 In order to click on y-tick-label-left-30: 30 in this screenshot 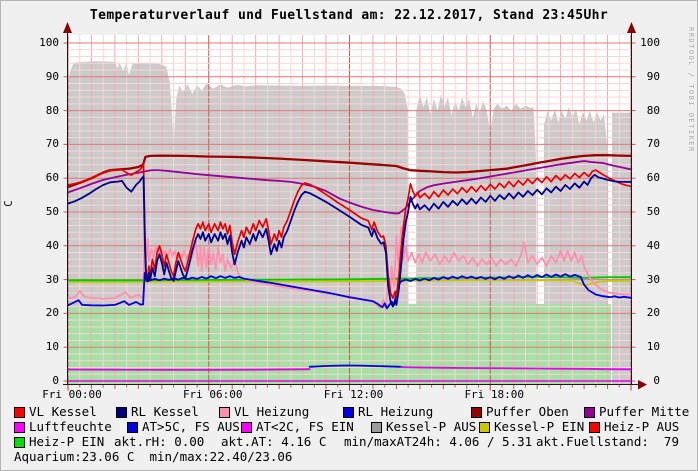, I will do `click(52, 279)`.